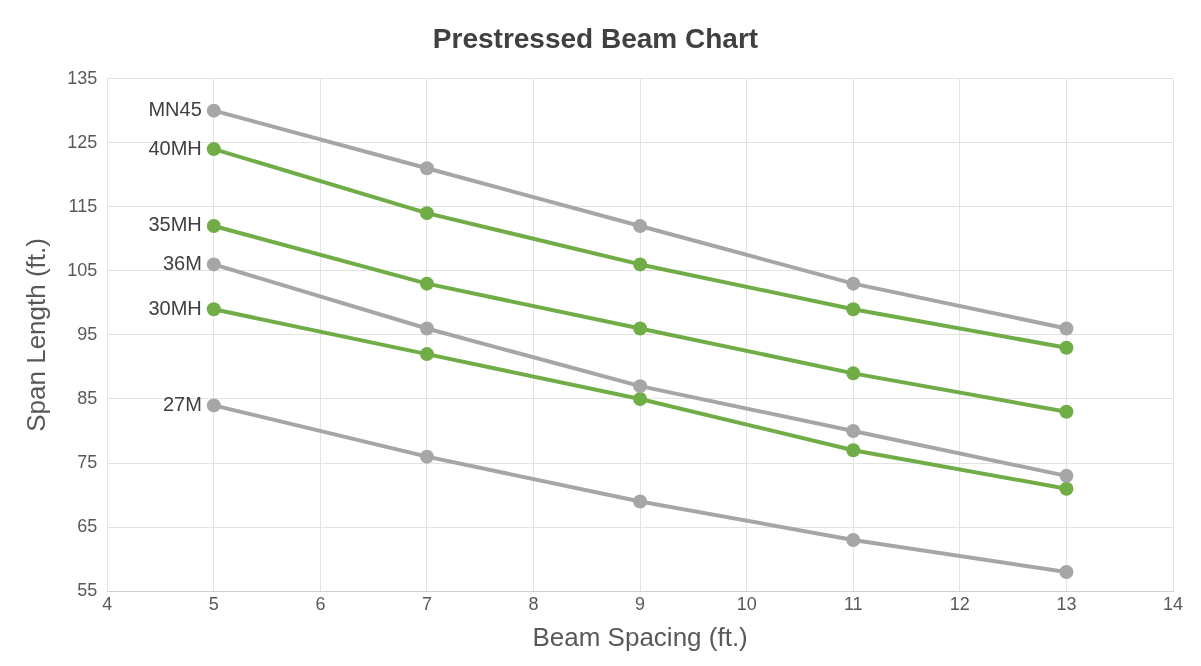 This screenshot has width=1201, height=666. Describe the element at coordinates (533, 603) in the screenshot. I see `x-tick-label: 8` at that location.